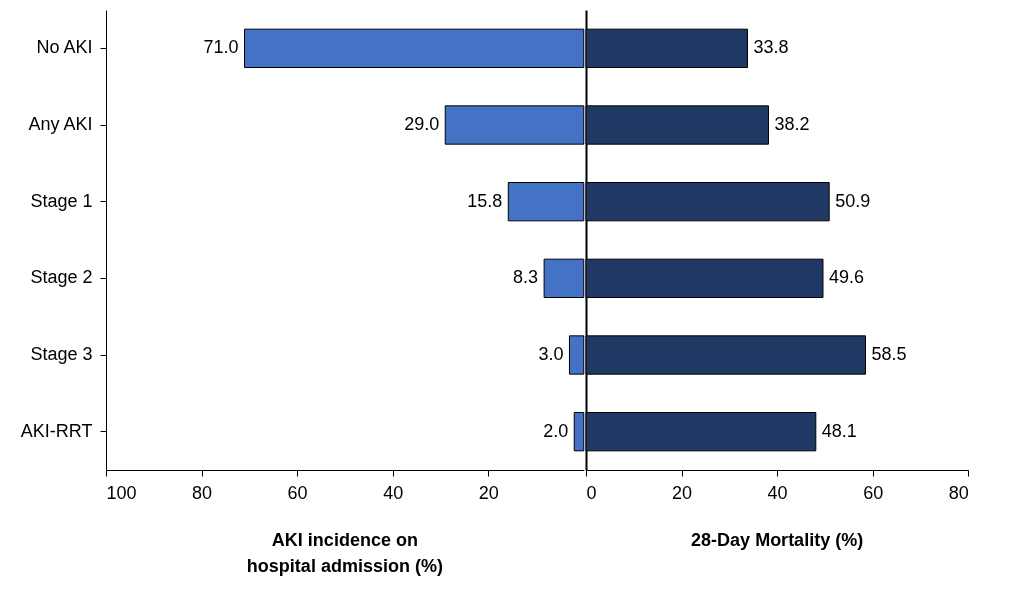  Describe the element at coordinates (422, 124) in the screenshot. I see `data-label: 29.0` at that location.